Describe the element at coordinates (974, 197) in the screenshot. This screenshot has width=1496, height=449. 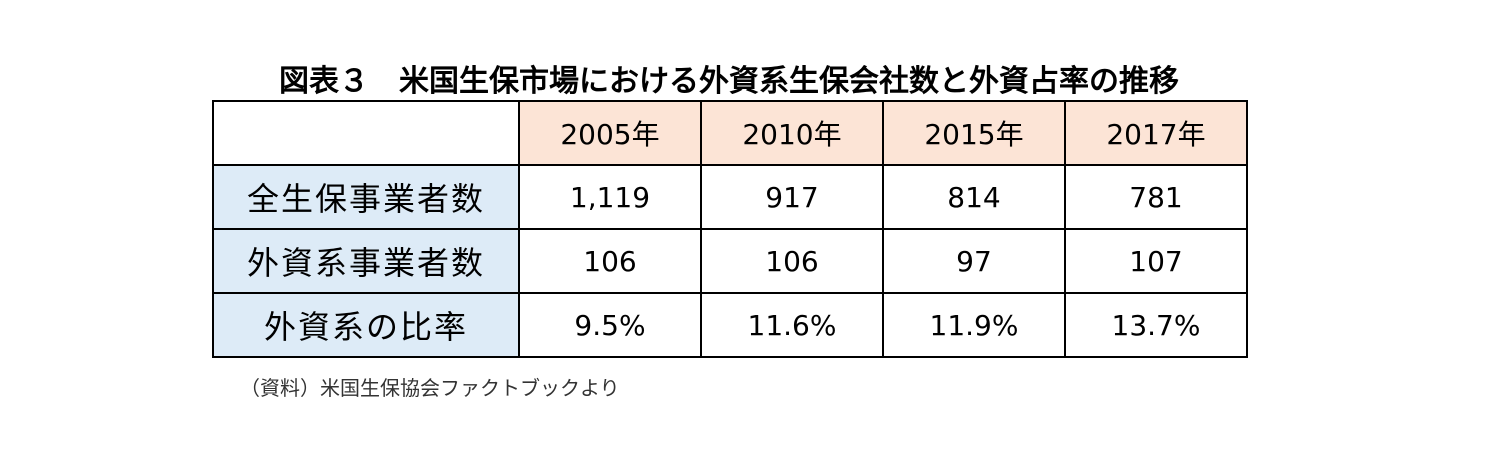
I see `value-cell: 814` at that location.